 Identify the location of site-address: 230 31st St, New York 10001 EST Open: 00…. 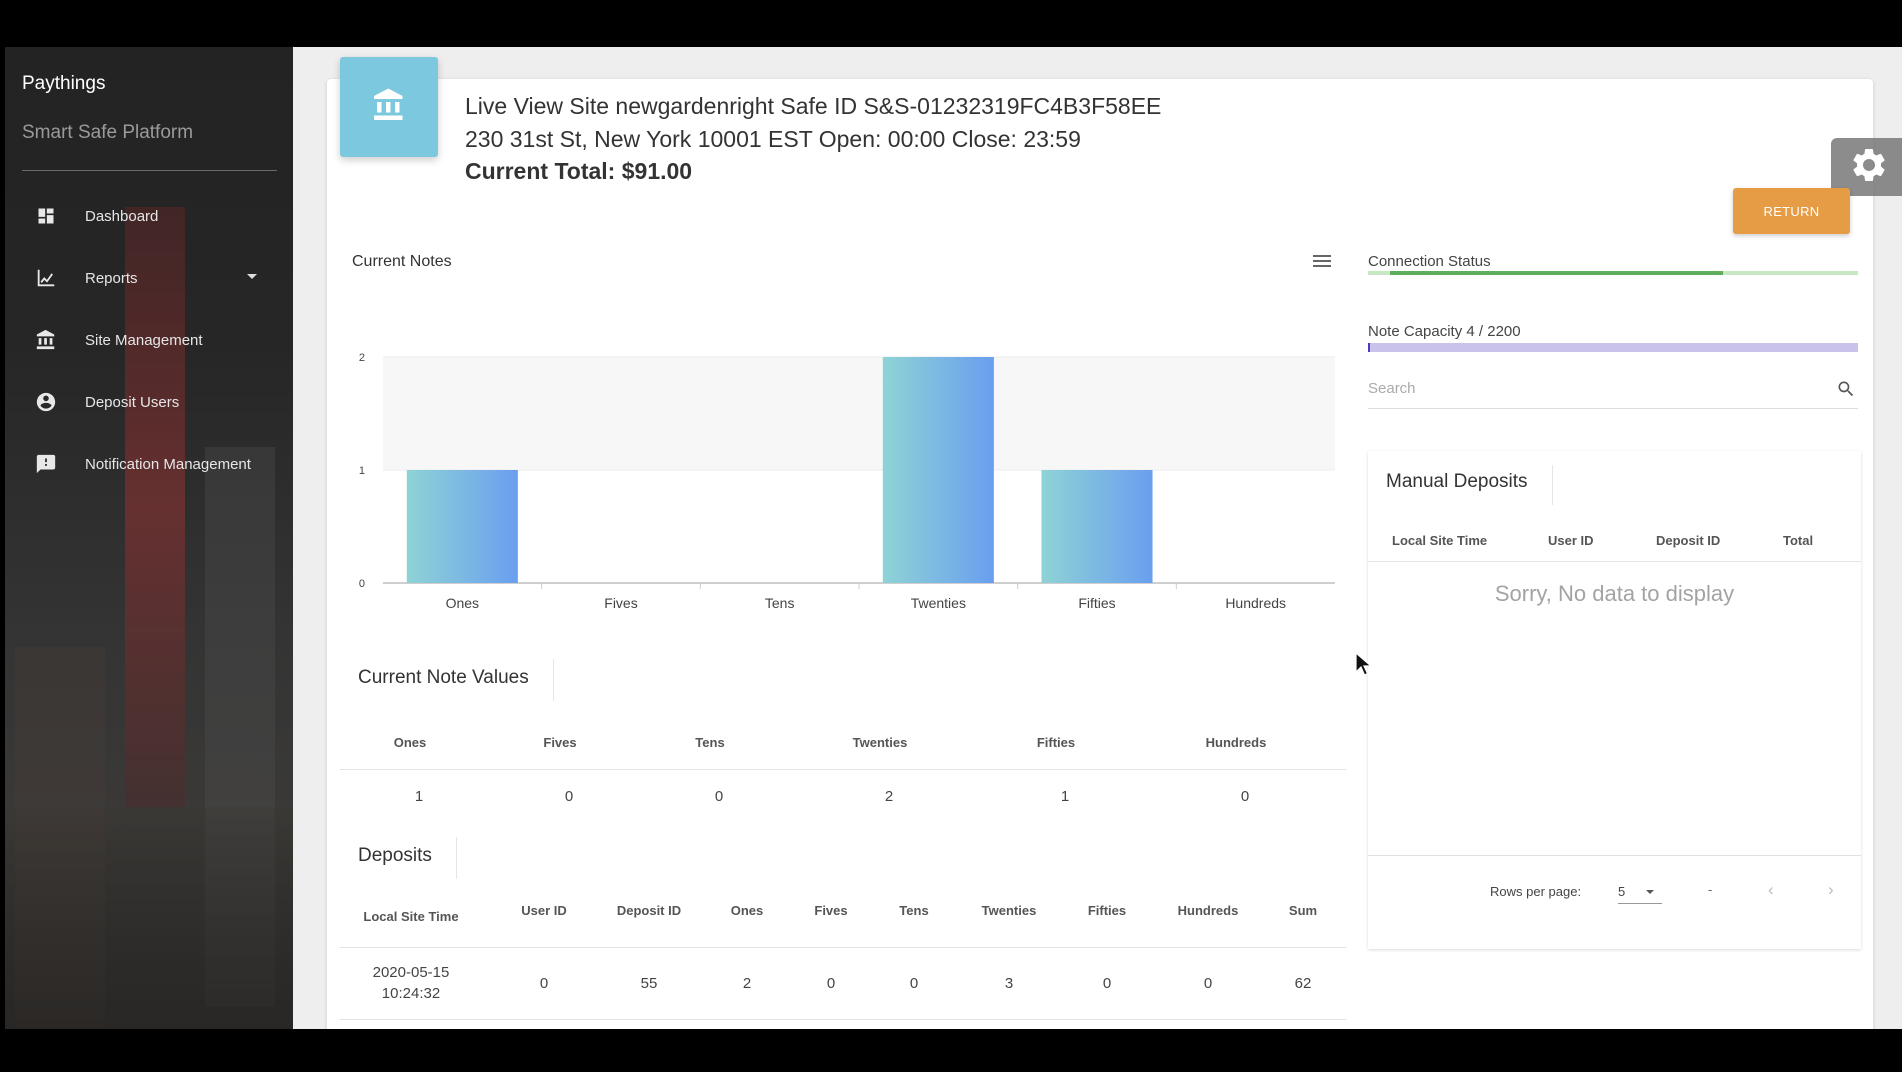
(773, 139).